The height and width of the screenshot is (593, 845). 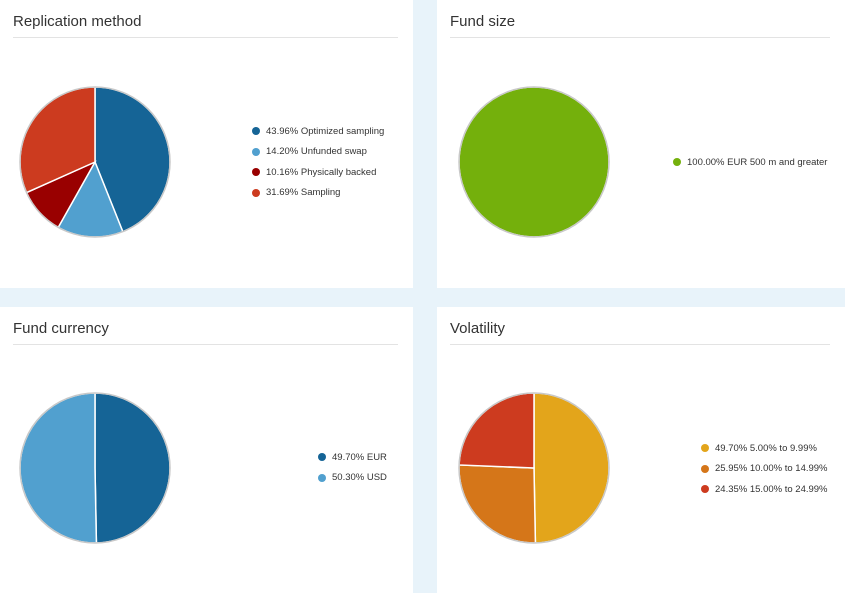 I want to click on legend-item: 49.70% EUR, so click(x=352, y=457).